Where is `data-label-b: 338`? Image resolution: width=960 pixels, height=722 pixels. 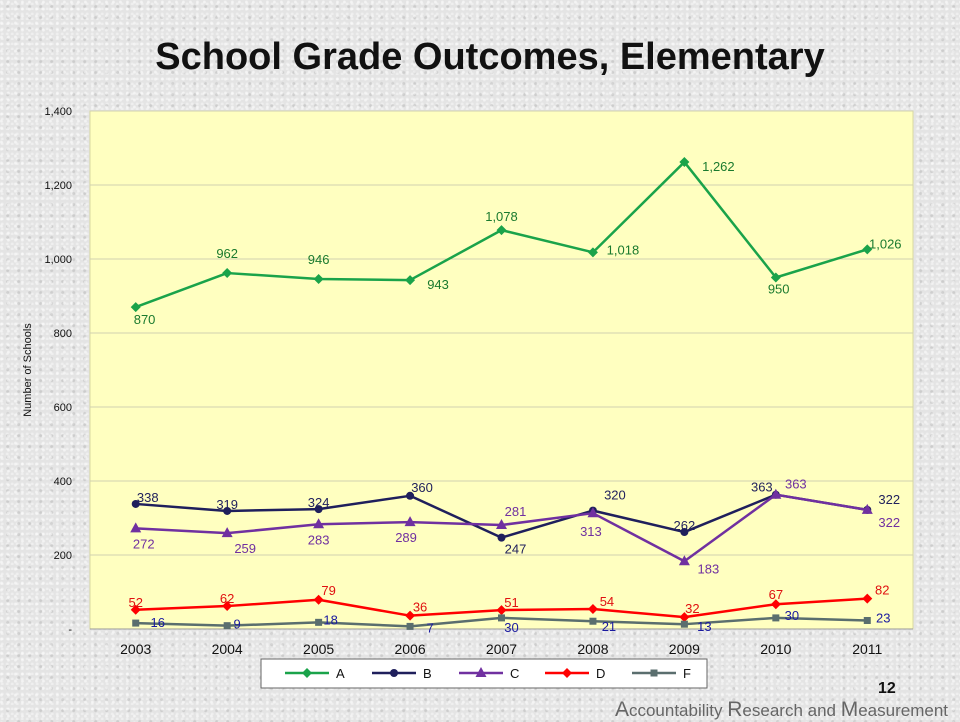 data-label-b: 338 is located at coordinates (148, 497).